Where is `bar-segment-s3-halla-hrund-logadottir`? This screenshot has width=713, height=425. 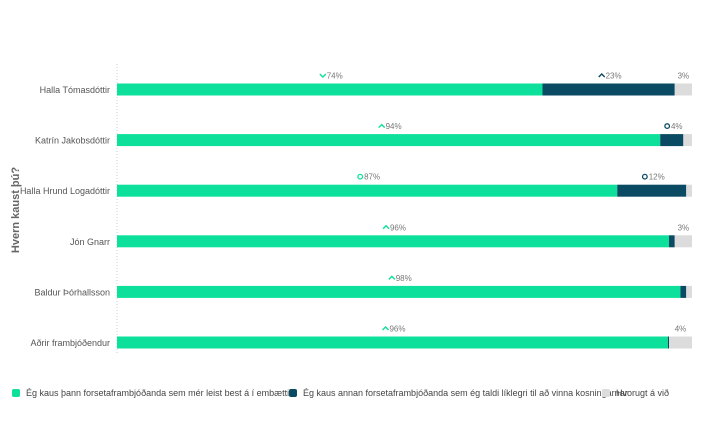
bar-segment-s3-halla-hrund-logadottir is located at coordinates (689, 190).